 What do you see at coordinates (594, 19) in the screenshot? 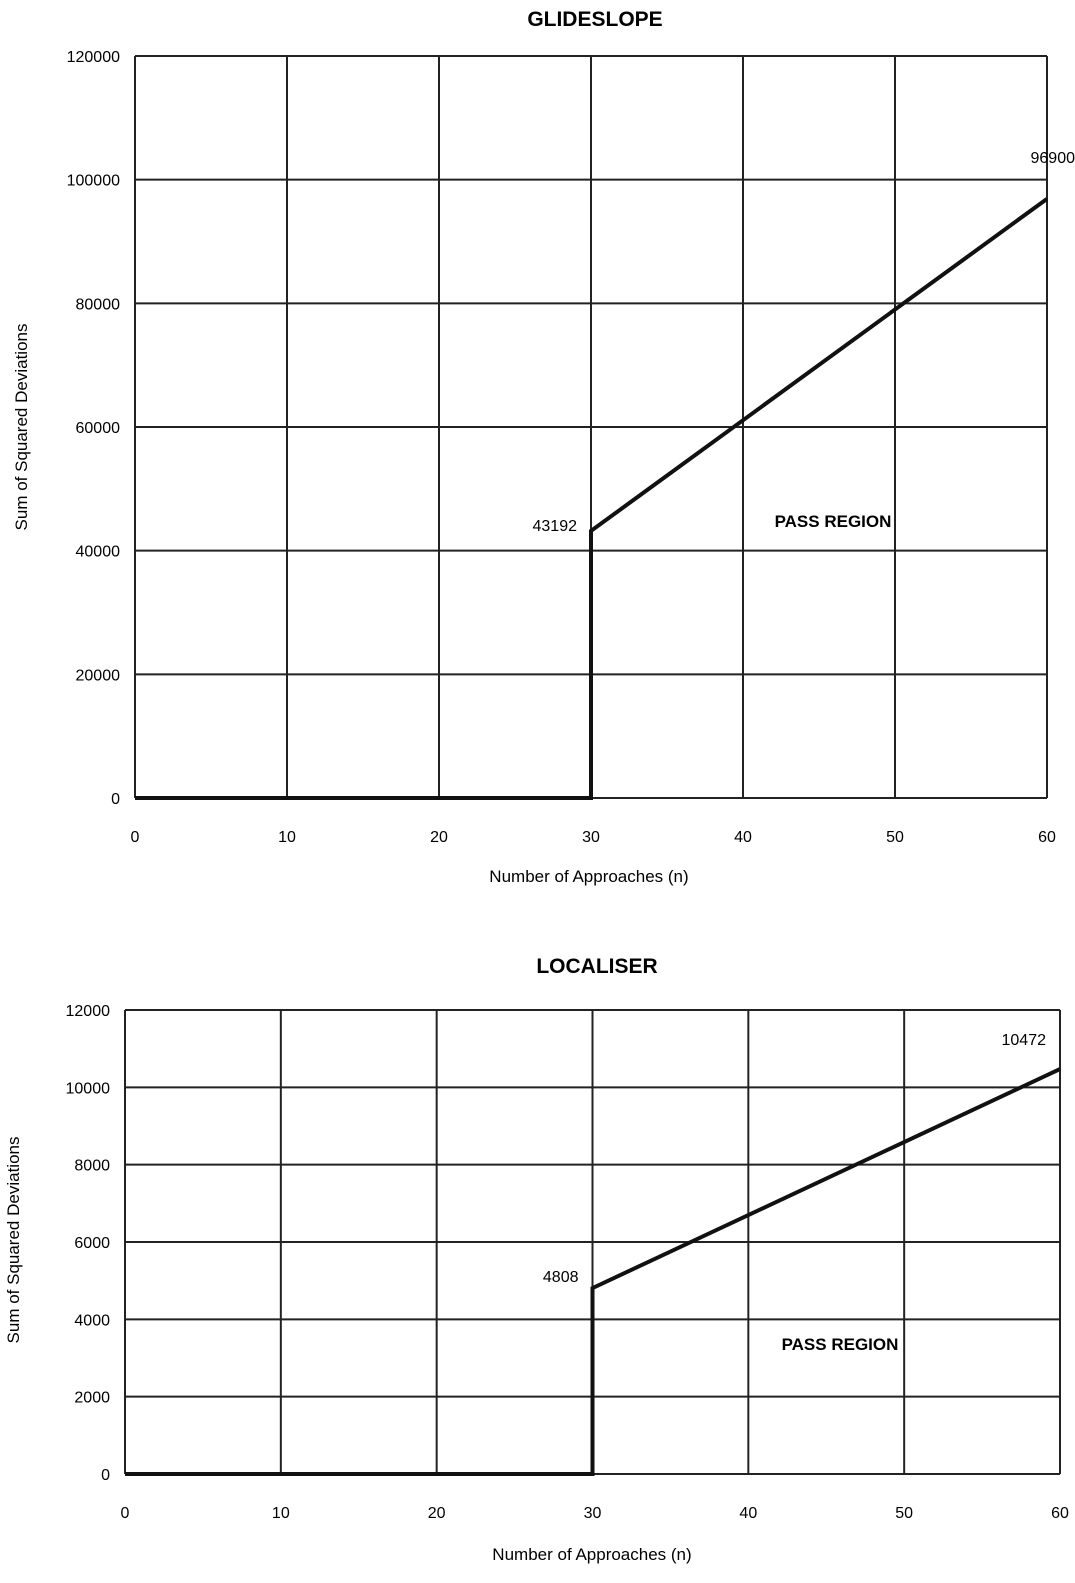
I see `chart-title: GLIDESLOPE` at bounding box center [594, 19].